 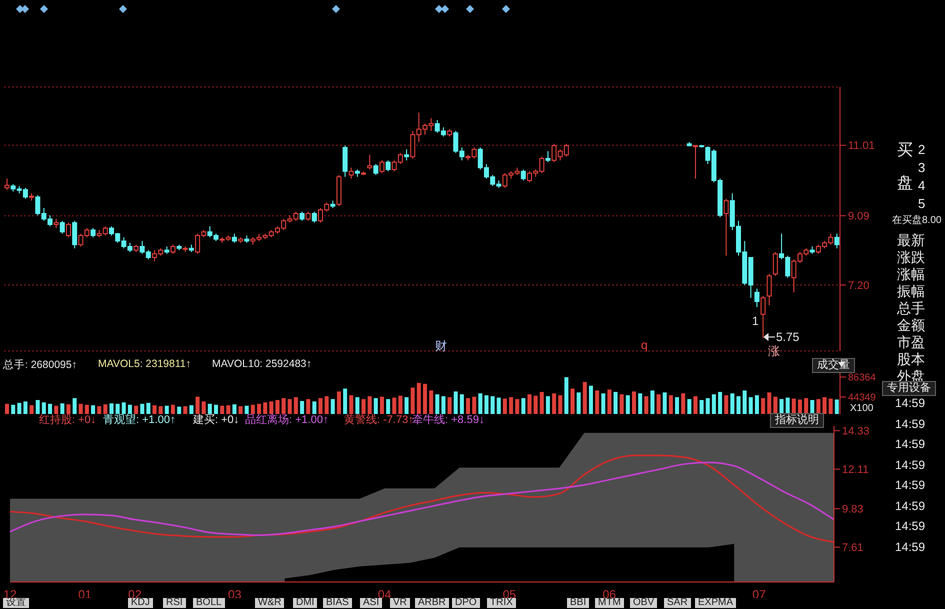 What do you see at coordinates (911, 342) in the screenshot?
I see `text: 市盈` at bounding box center [911, 342].